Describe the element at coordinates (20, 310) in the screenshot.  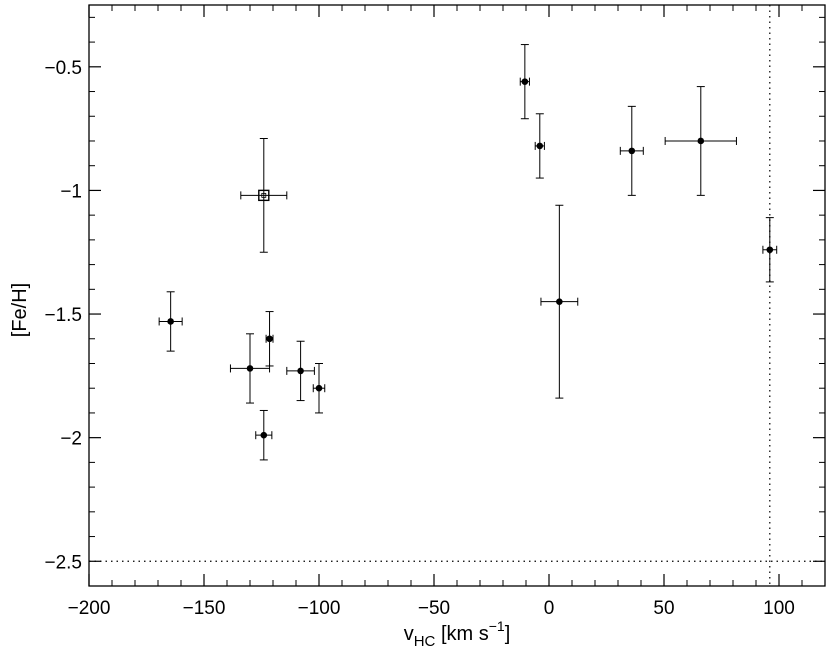
I see `y-axis-label: [Fe/H]` at that location.